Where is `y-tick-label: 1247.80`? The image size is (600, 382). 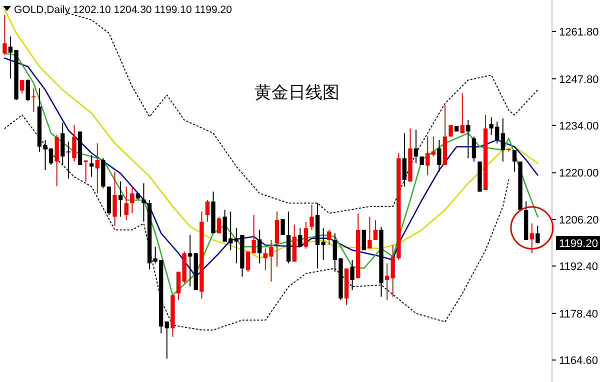 y-tick-label: 1247.80 is located at coordinates (579, 80).